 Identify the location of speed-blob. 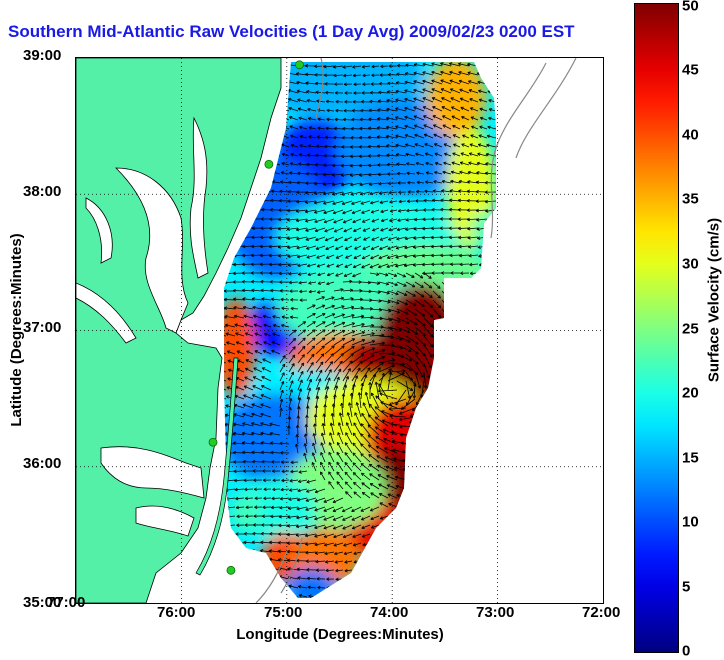
(456, 358).